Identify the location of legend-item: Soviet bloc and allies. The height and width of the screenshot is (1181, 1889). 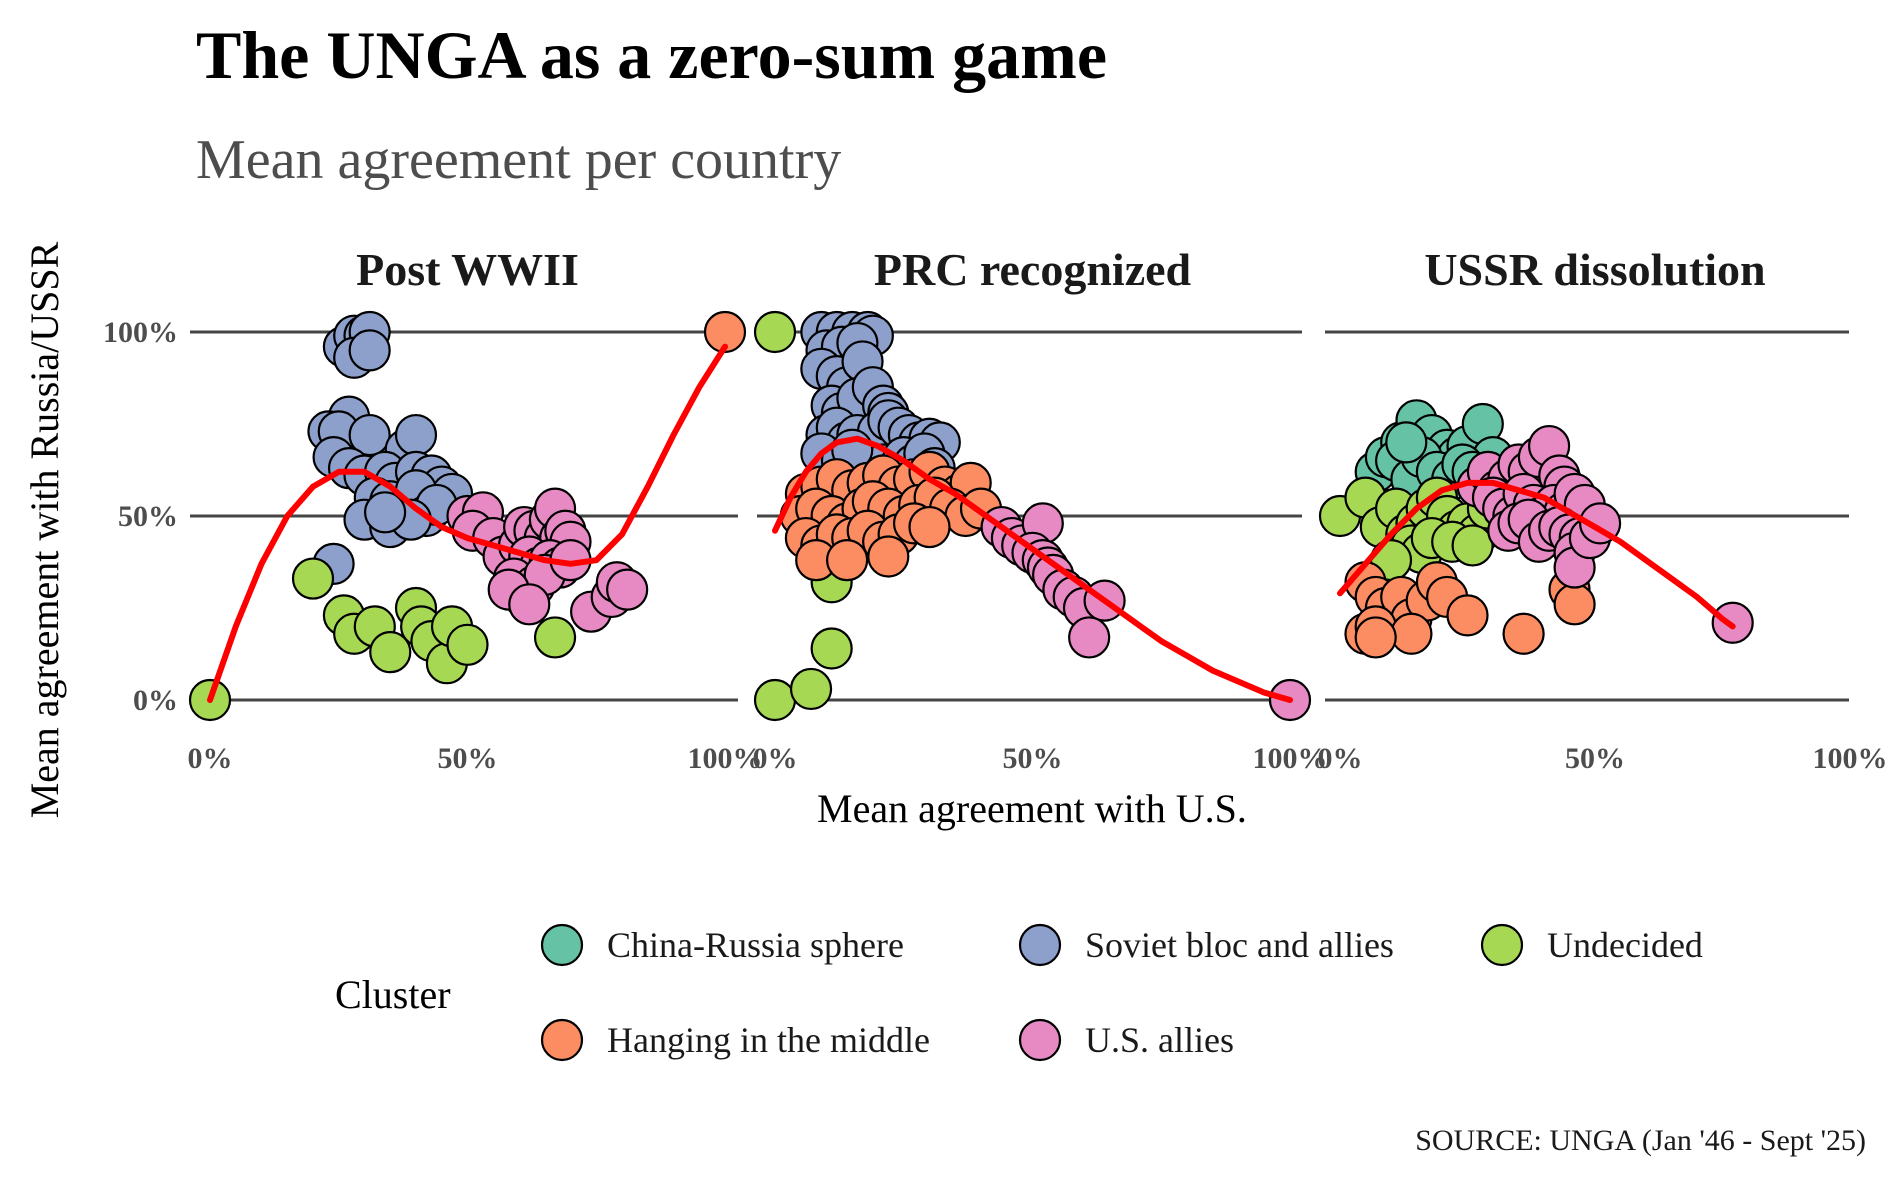
(1206, 945).